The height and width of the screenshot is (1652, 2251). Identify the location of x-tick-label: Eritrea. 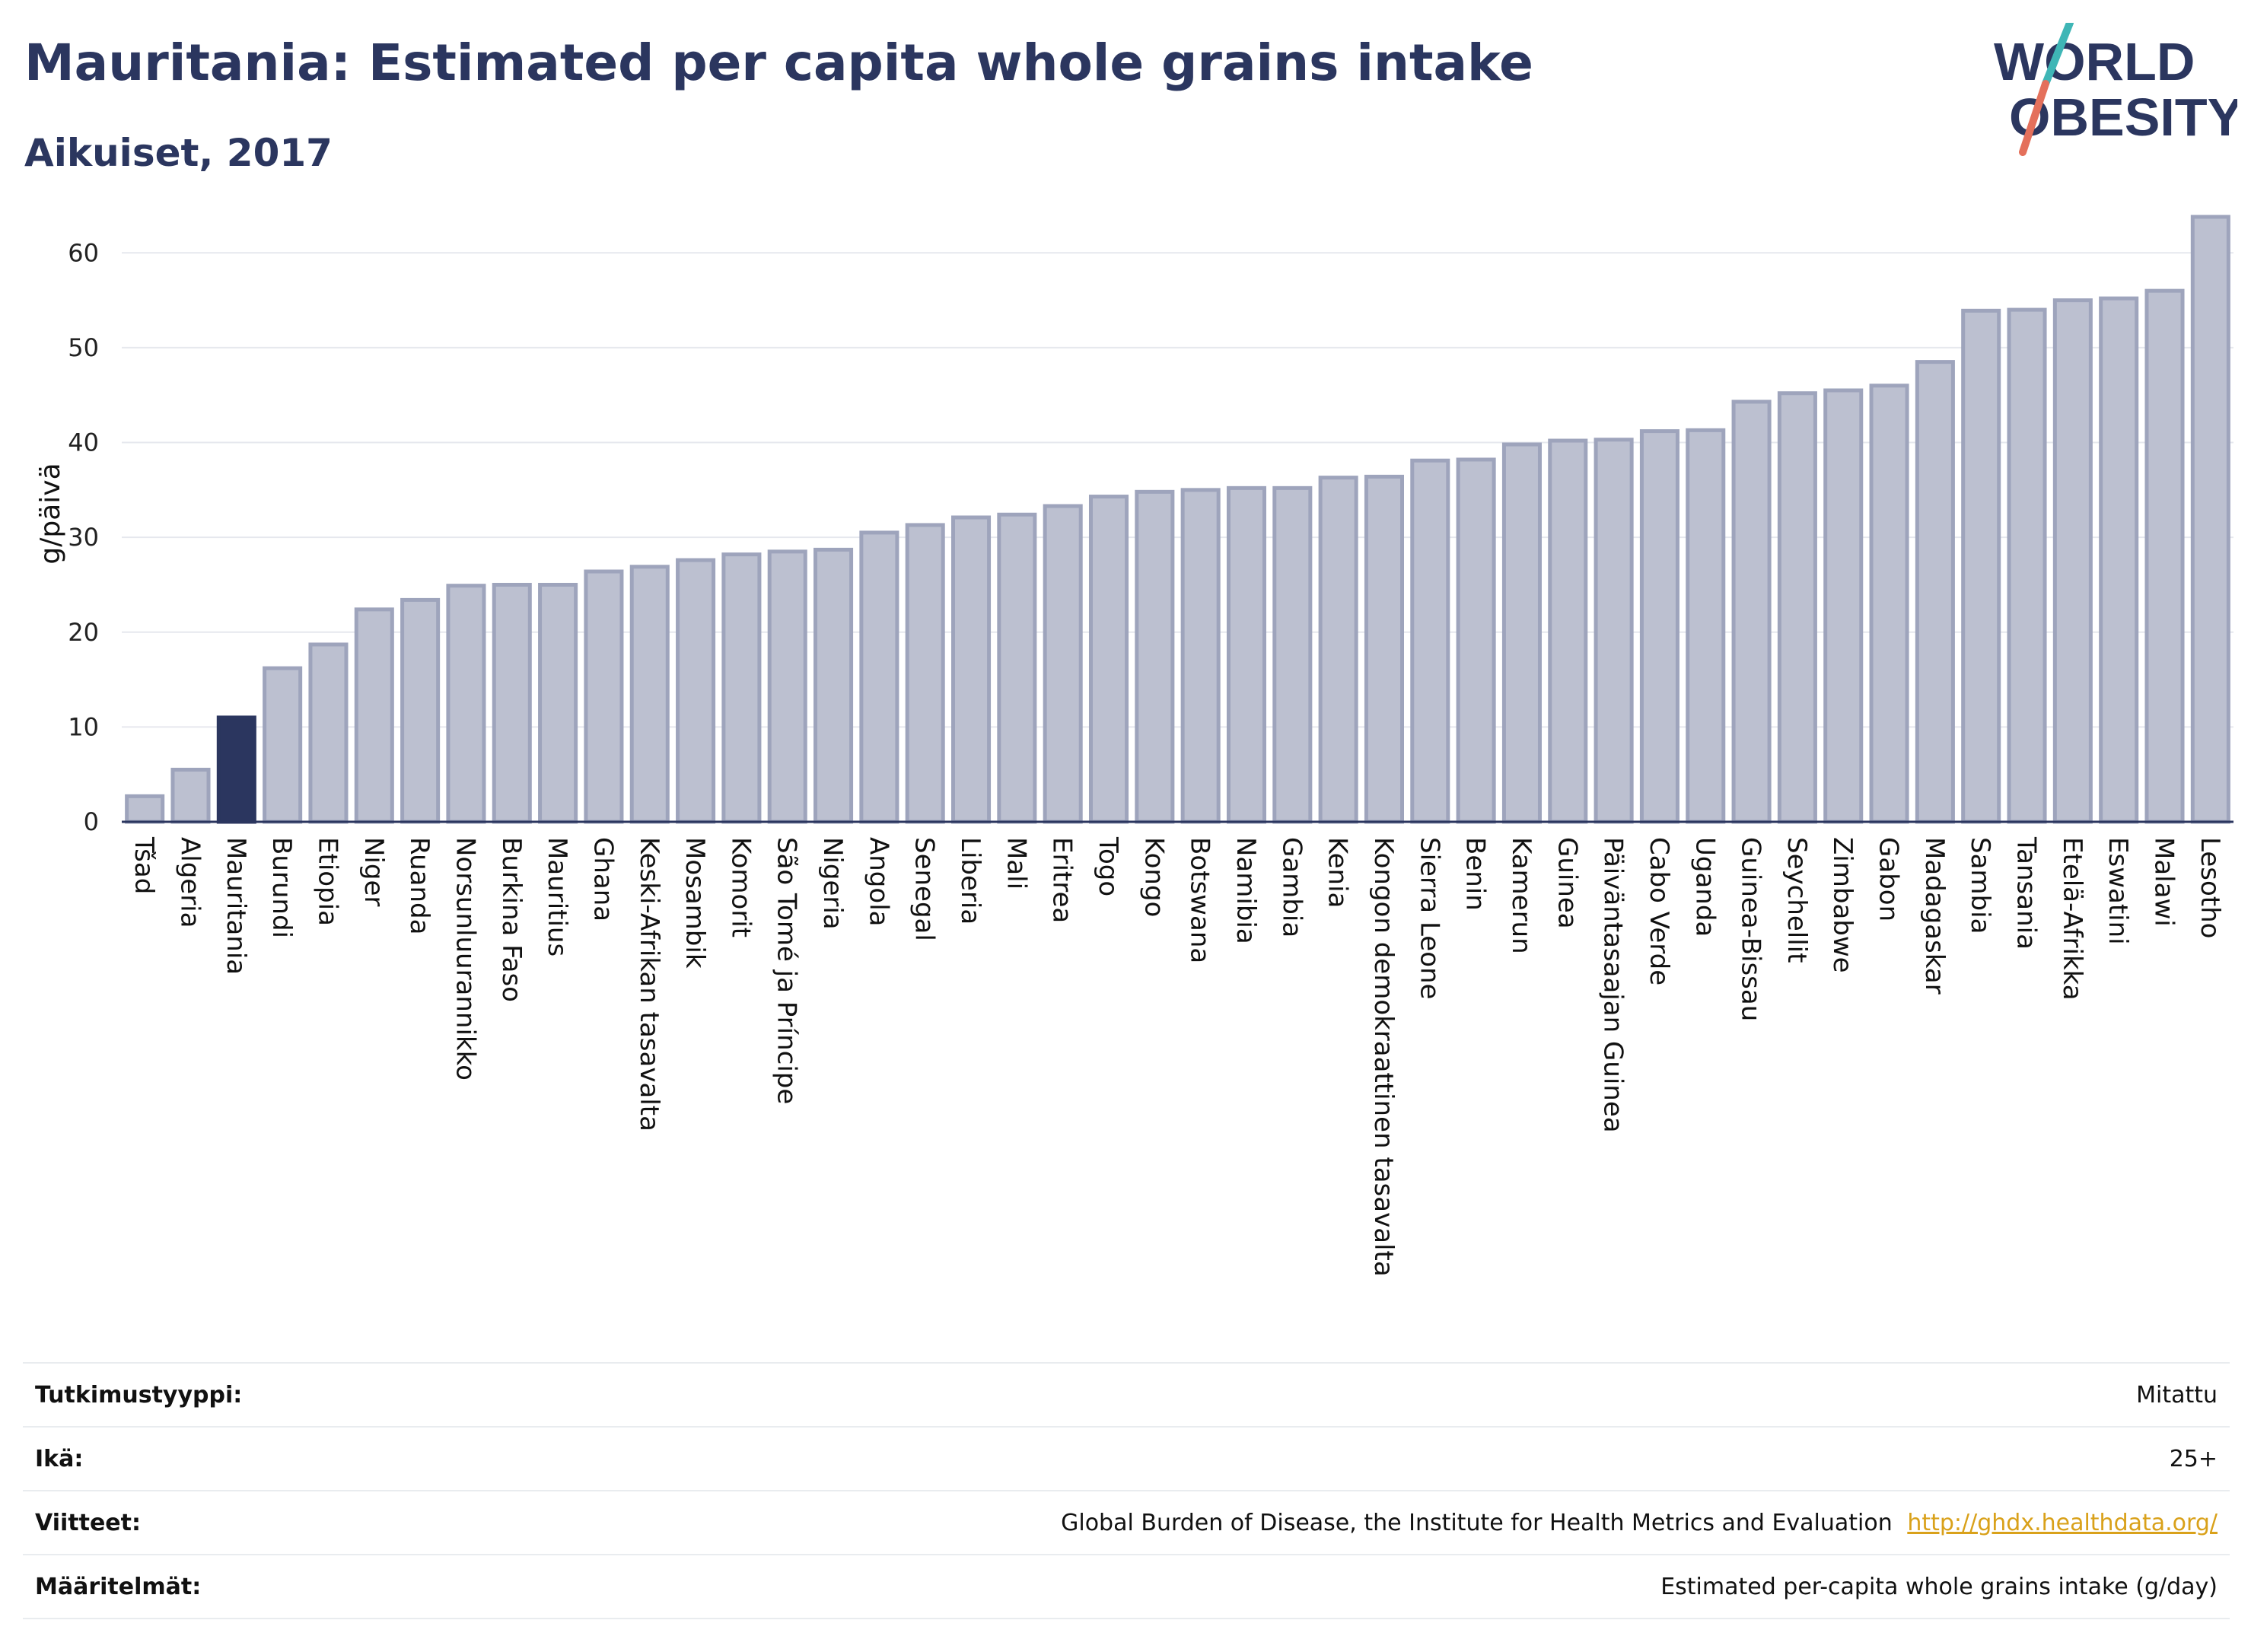
(1062, 880).